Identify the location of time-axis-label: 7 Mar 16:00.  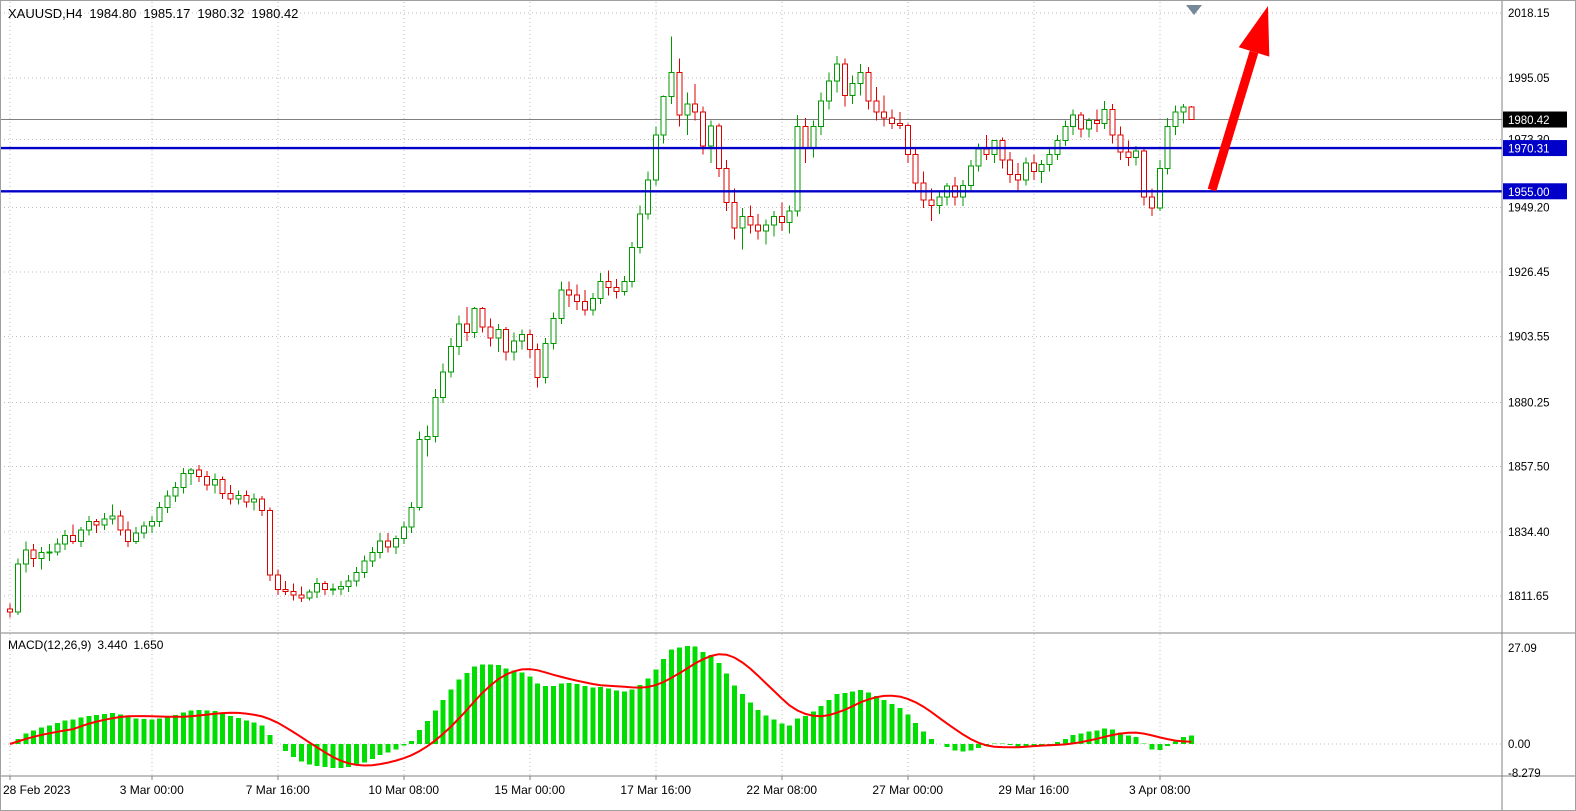
(278, 790).